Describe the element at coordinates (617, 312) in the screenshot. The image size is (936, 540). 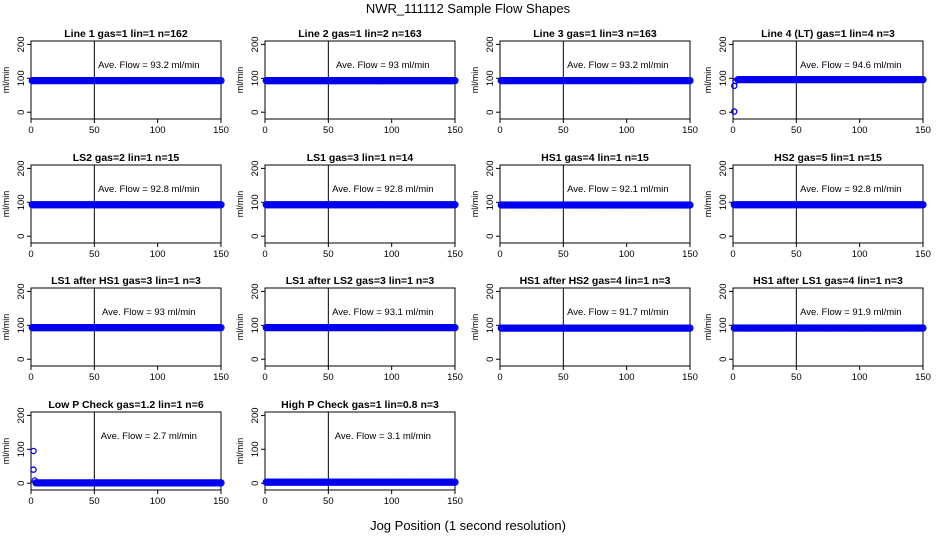
I see `average-flow-annotation: Ave. Flow = 91.7 ml/min` at that location.